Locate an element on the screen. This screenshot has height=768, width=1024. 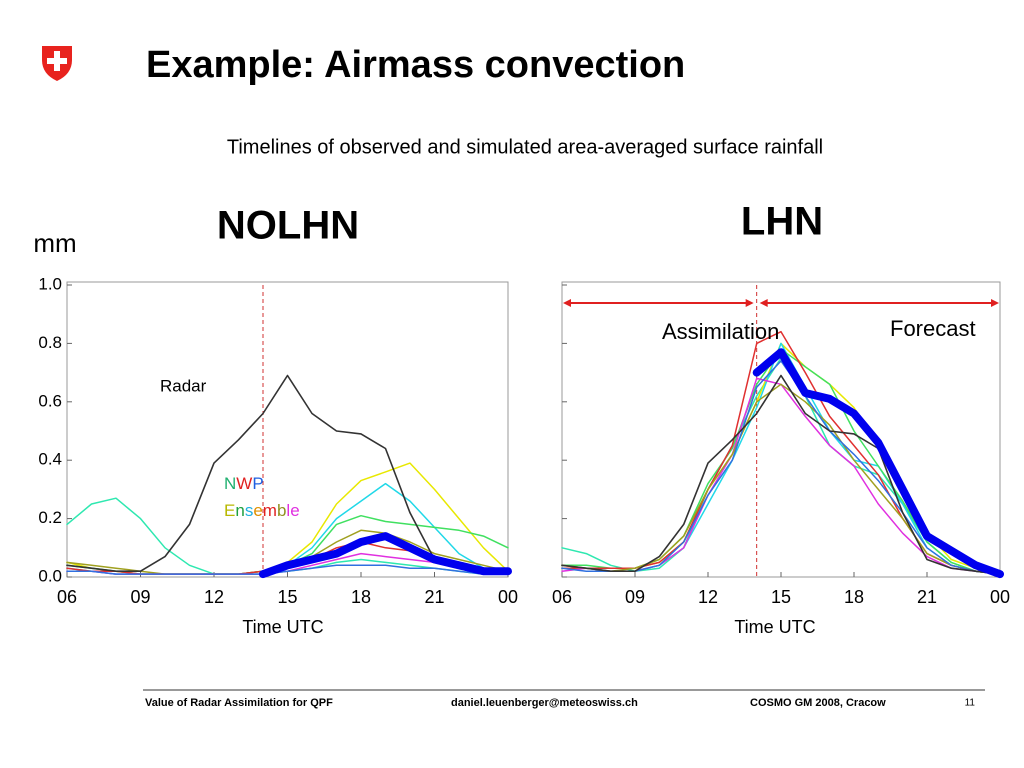
swiss-logo is located at coordinates (57, 63).